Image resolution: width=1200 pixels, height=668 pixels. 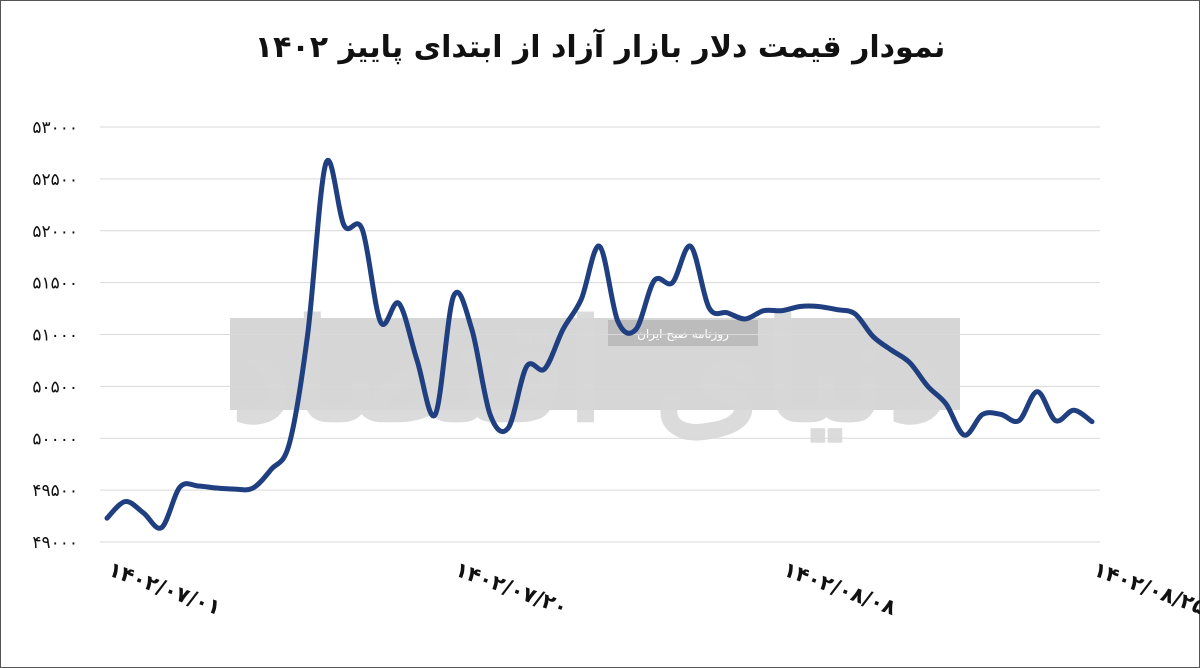 I want to click on y-tick-label: ۵۳۰۰۰, so click(x=55, y=128).